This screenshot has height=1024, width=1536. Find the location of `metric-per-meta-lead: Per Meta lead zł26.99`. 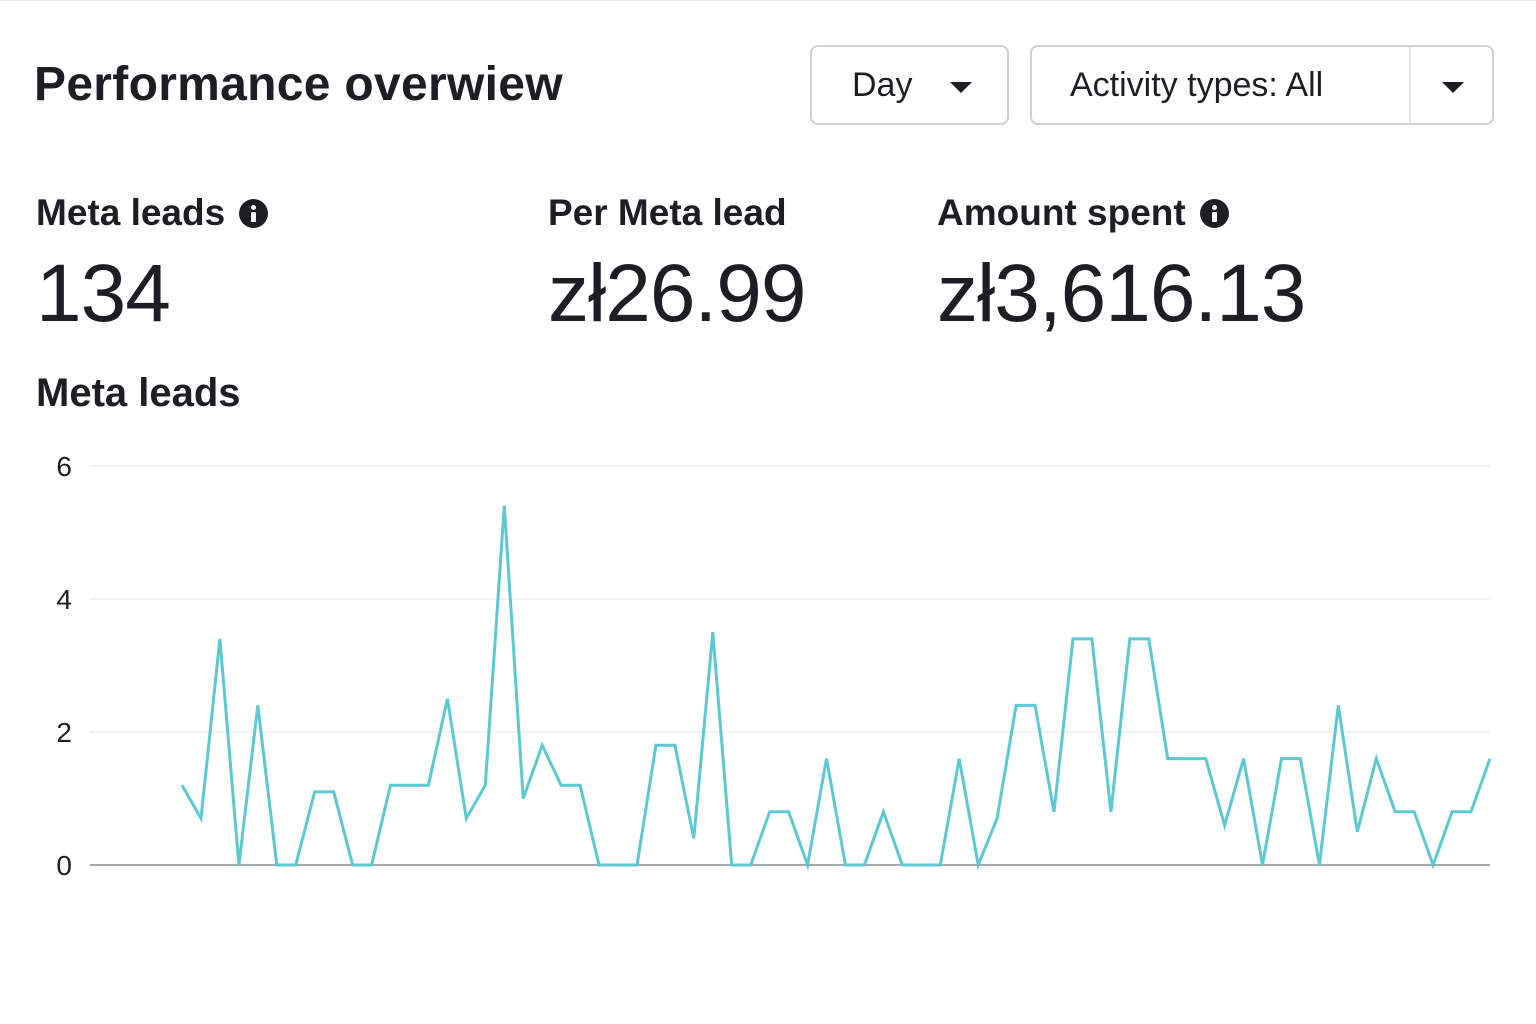

metric-per-meta-lead: Per Meta lead zł26.99 is located at coordinates (677, 264).